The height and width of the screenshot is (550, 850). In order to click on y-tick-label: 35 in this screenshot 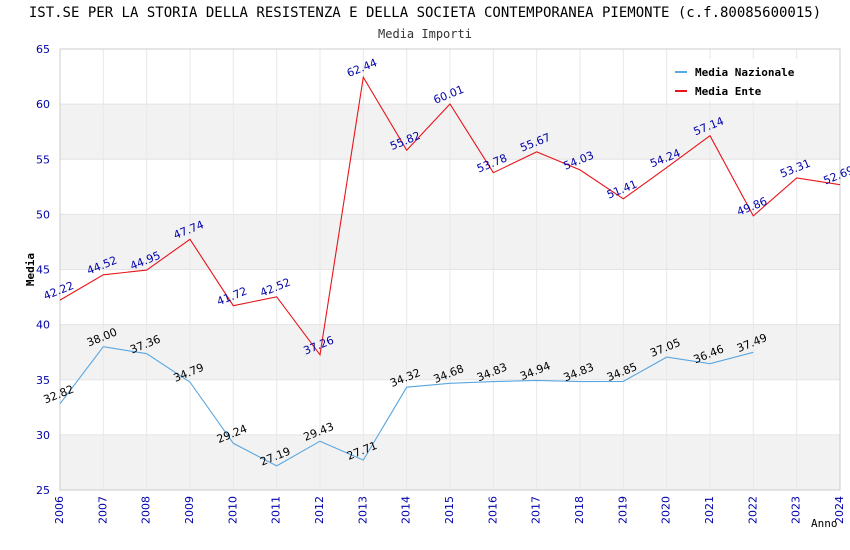, I will do `click(43, 380)`.